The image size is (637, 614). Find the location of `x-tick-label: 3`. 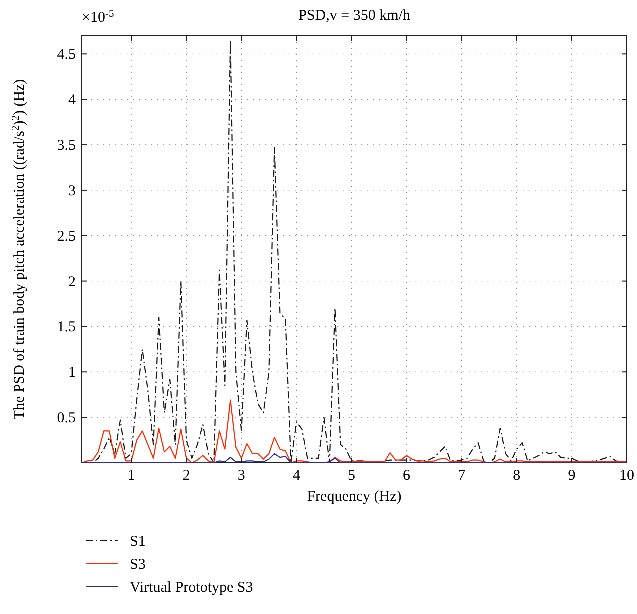

x-tick-label: 3 is located at coordinates (242, 476).